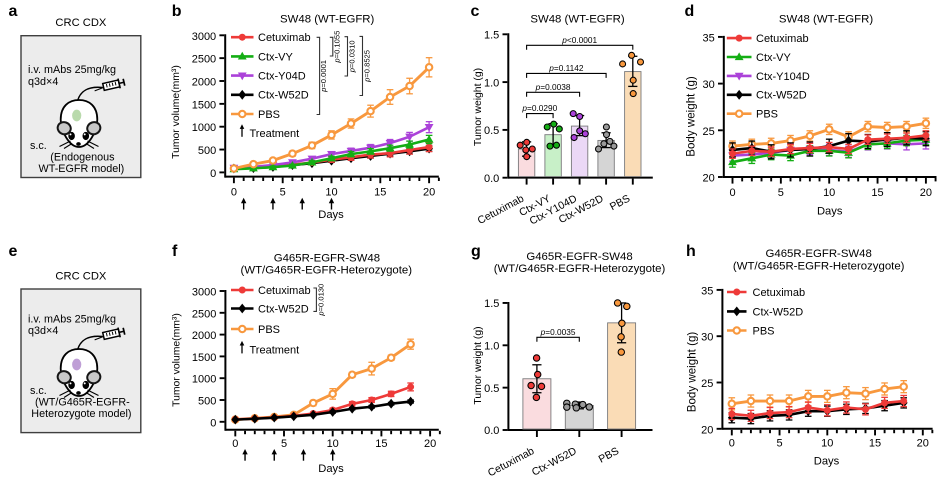 This screenshot has height=484, width=938. I want to click on svg-text: p<0.0001, so click(579, 40).